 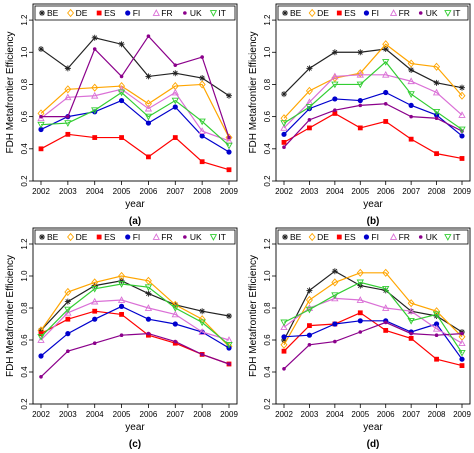 I want to click on x-tick-label: 2007, so click(x=411, y=191).